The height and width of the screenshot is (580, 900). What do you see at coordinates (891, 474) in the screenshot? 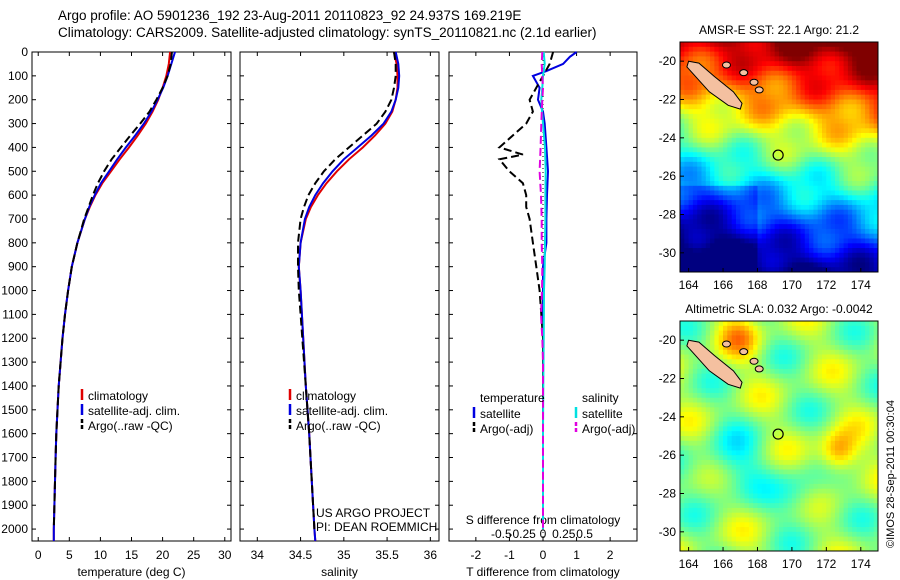
I see `imos-stamp: ©IMOS 28-Sep-2011 00:30:04` at bounding box center [891, 474].